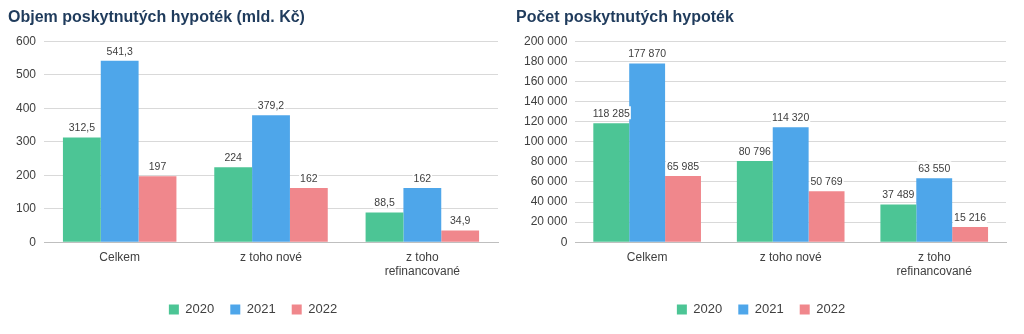 This screenshot has height=334, width=1024. What do you see at coordinates (683, 165) in the screenshot?
I see `data-label: 65 985` at bounding box center [683, 165].